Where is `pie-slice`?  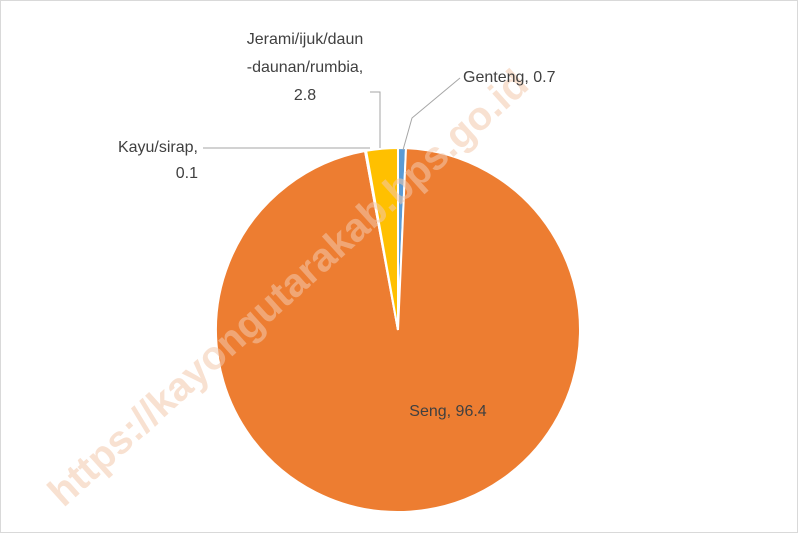
pie-slice is located at coordinates (381, 238).